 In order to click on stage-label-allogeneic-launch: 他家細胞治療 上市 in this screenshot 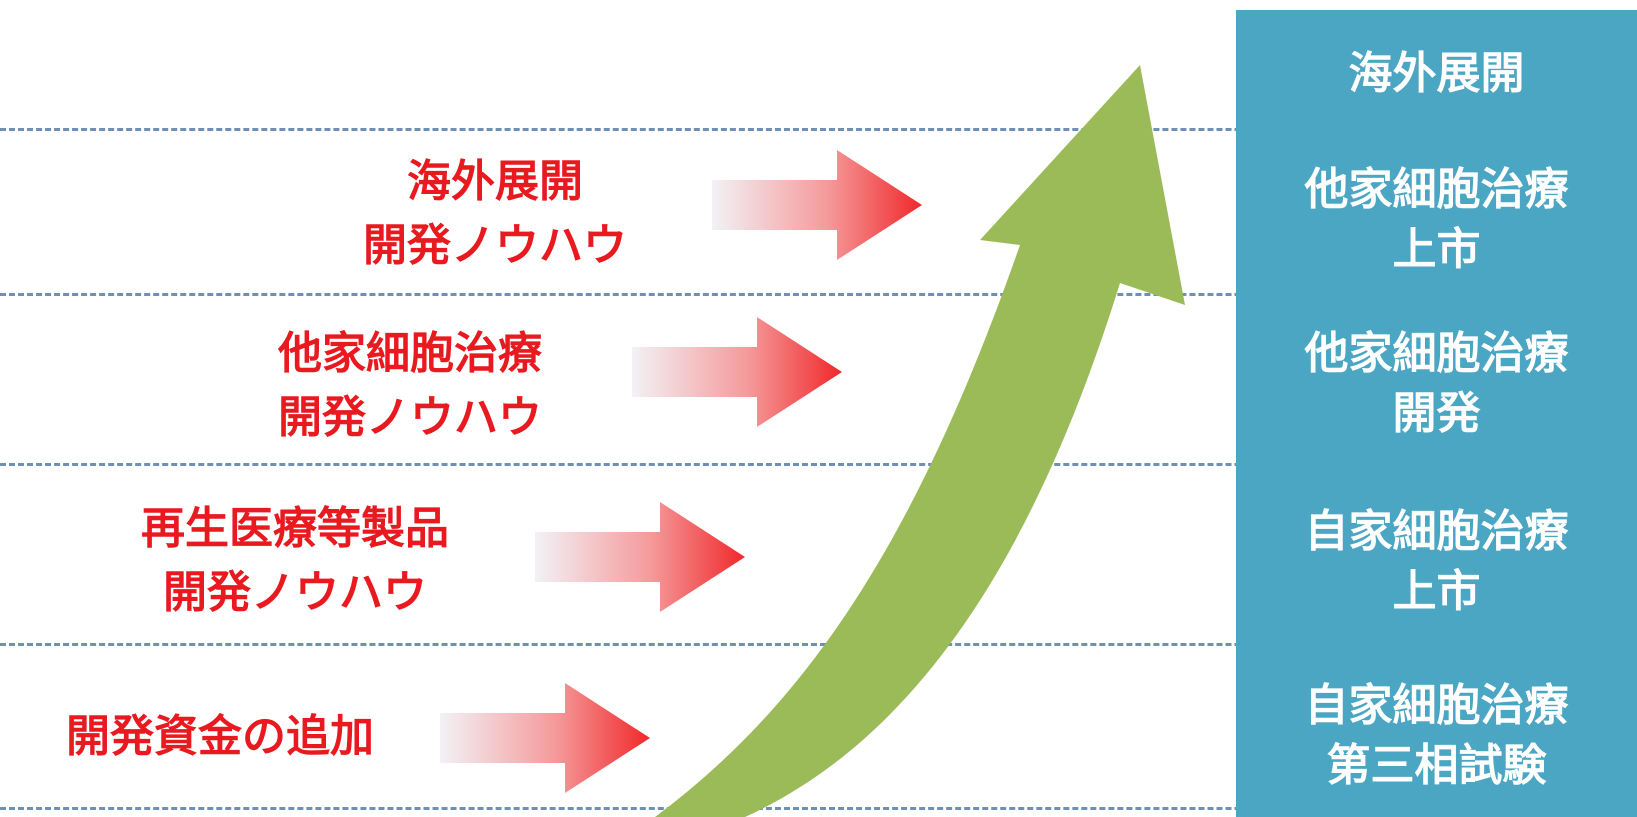, I will do `click(1436, 219)`.